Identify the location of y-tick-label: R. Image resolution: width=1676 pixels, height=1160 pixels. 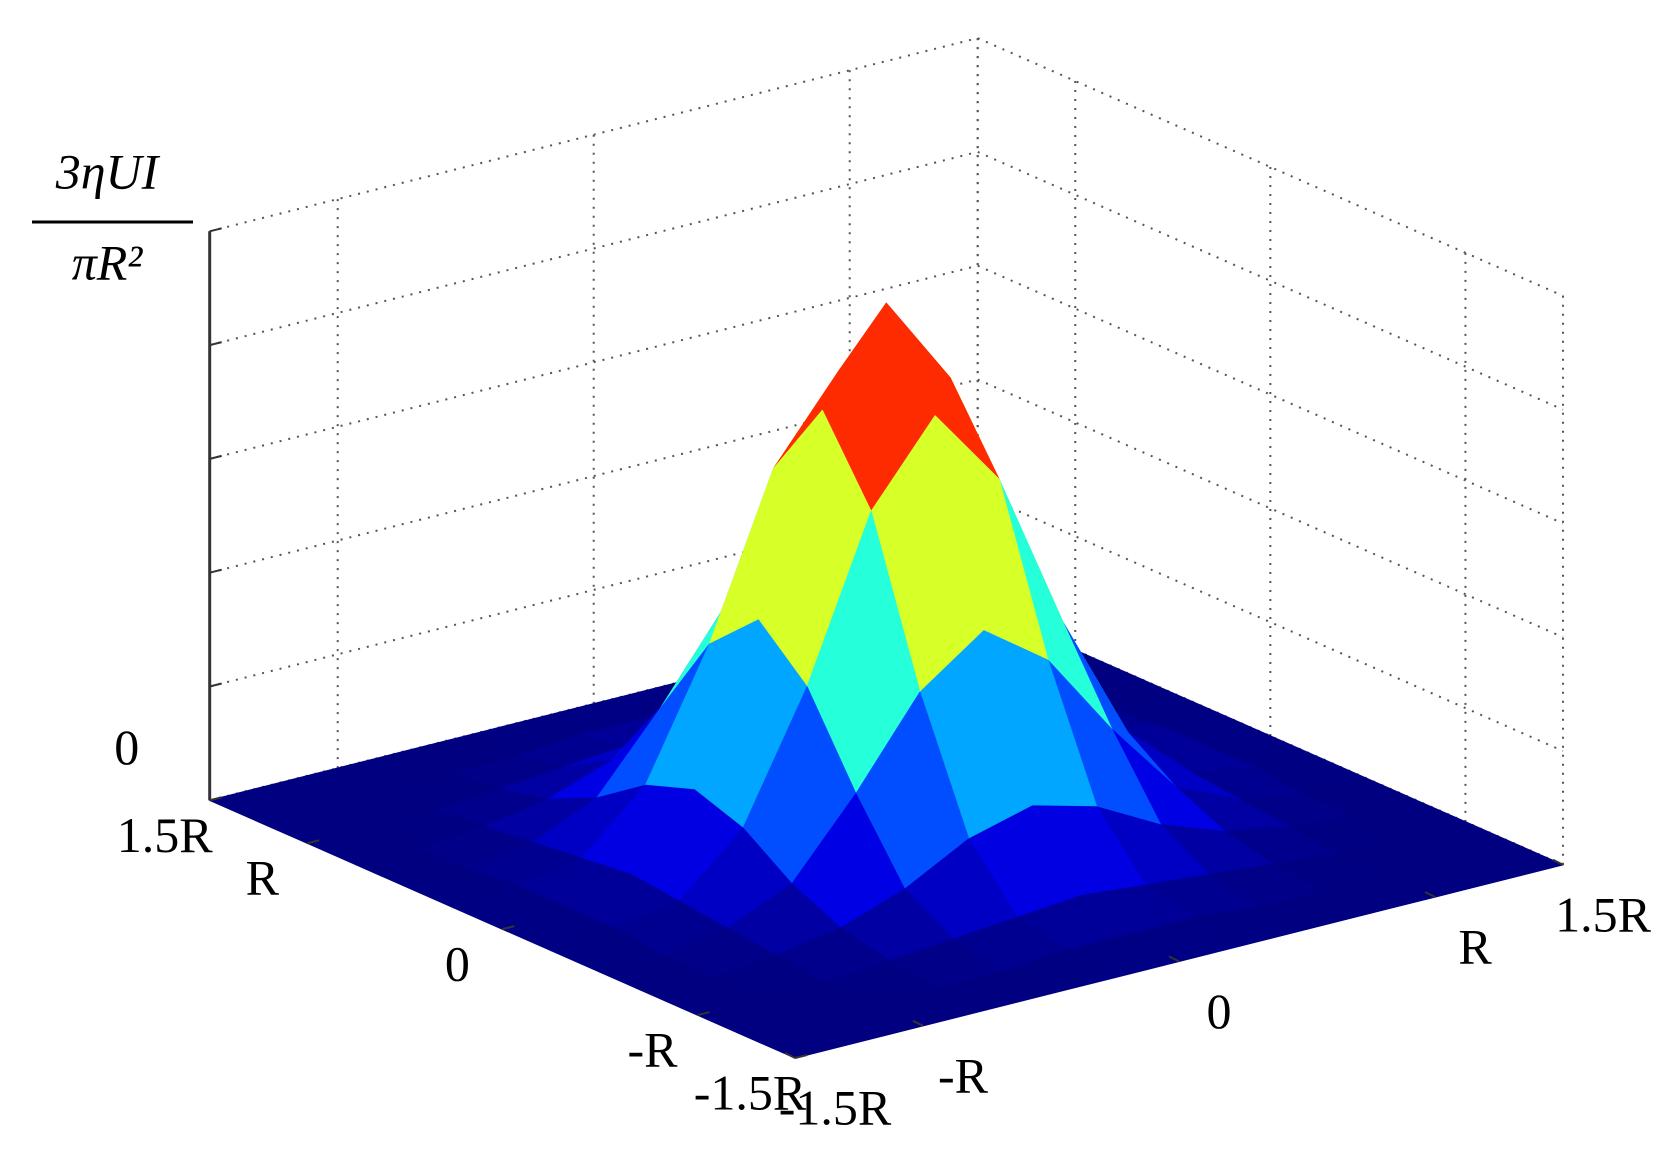
(263, 878).